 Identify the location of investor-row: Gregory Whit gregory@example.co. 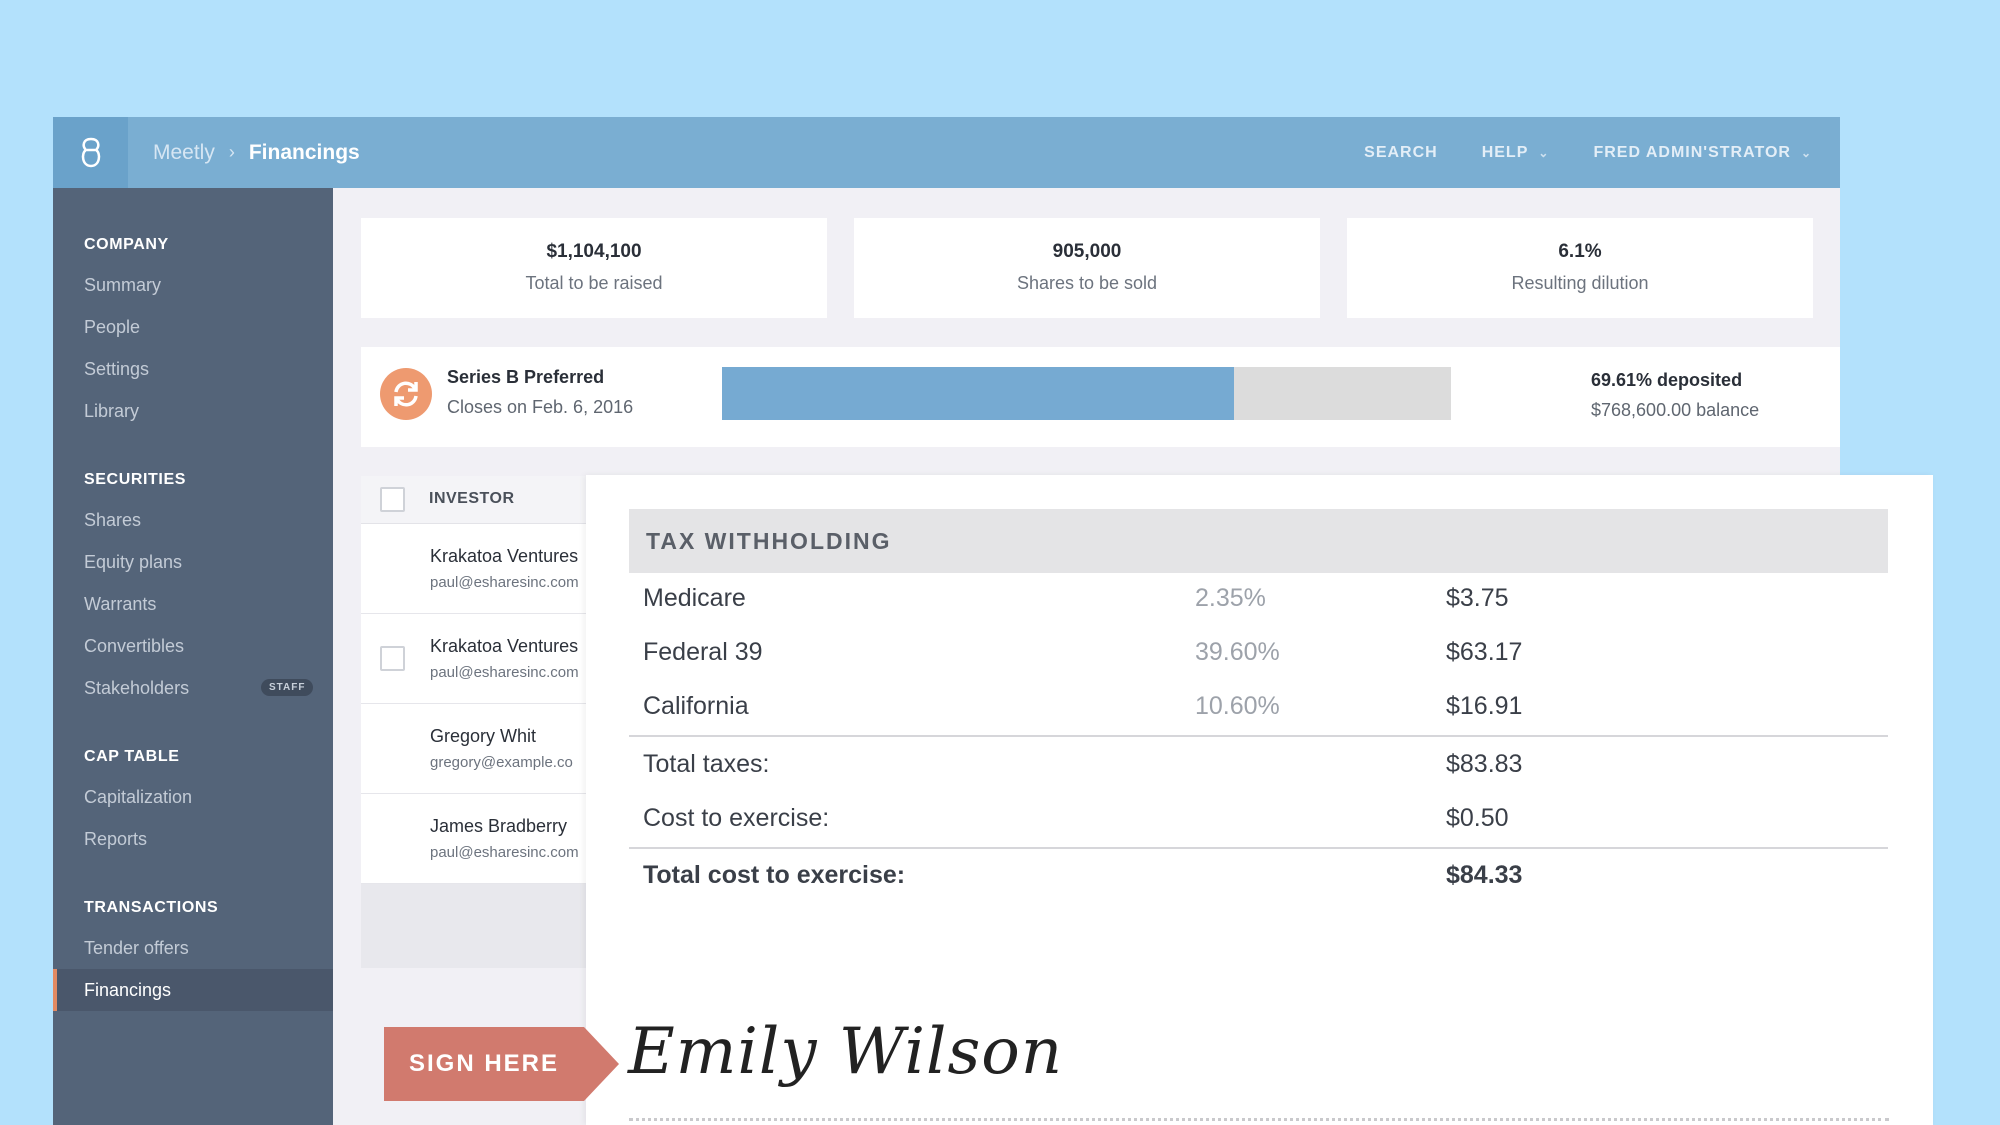
(474, 749).